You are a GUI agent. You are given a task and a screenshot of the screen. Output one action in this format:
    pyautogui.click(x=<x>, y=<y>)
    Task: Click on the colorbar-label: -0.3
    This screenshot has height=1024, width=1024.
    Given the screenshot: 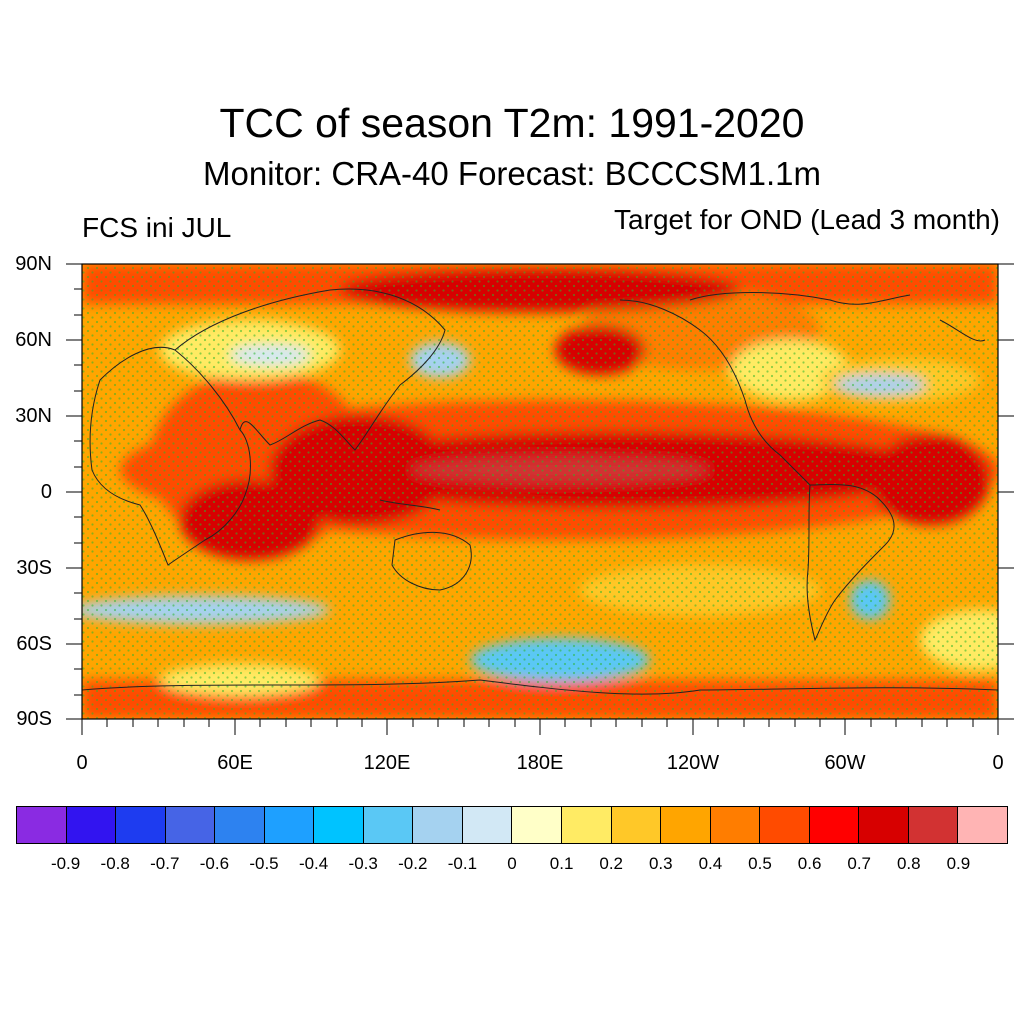 What is the action you would take?
    pyautogui.click(x=363, y=863)
    